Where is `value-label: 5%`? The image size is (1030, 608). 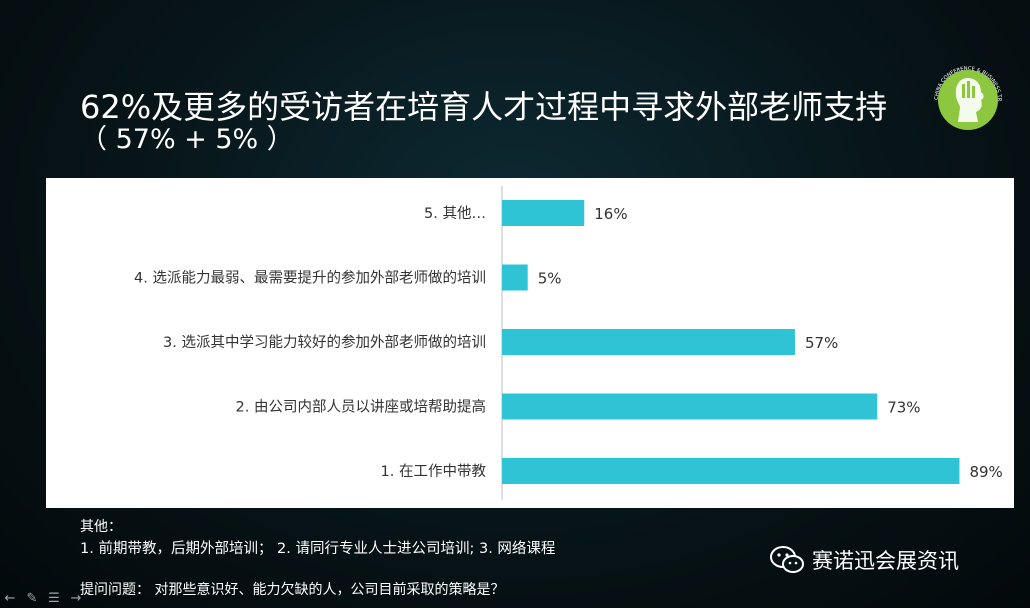
value-label: 5% is located at coordinates (550, 279).